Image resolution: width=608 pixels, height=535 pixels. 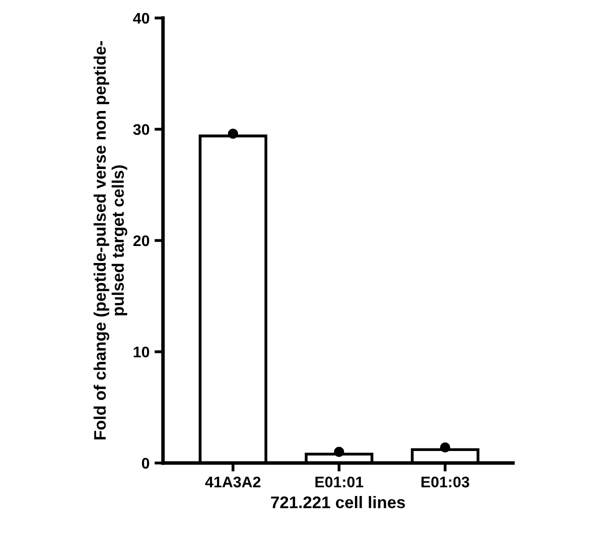 What do you see at coordinates (141, 18) in the screenshot?
I see `y-tick-label: 40` at bounding box center [141, 18].